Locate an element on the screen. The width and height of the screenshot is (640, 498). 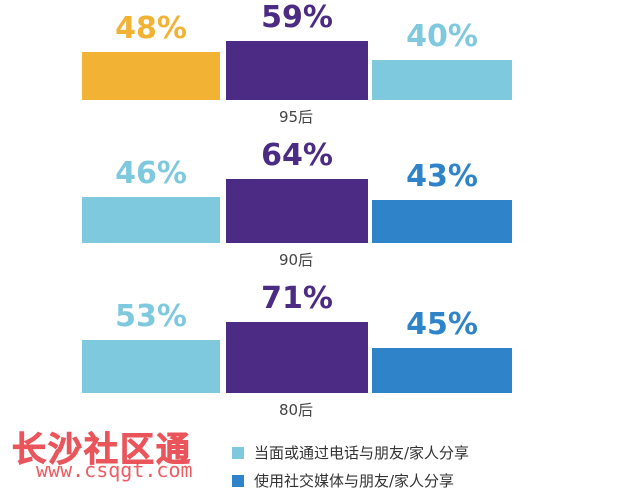
value-label-2-1: 71% is located at coordinates (297, 298).